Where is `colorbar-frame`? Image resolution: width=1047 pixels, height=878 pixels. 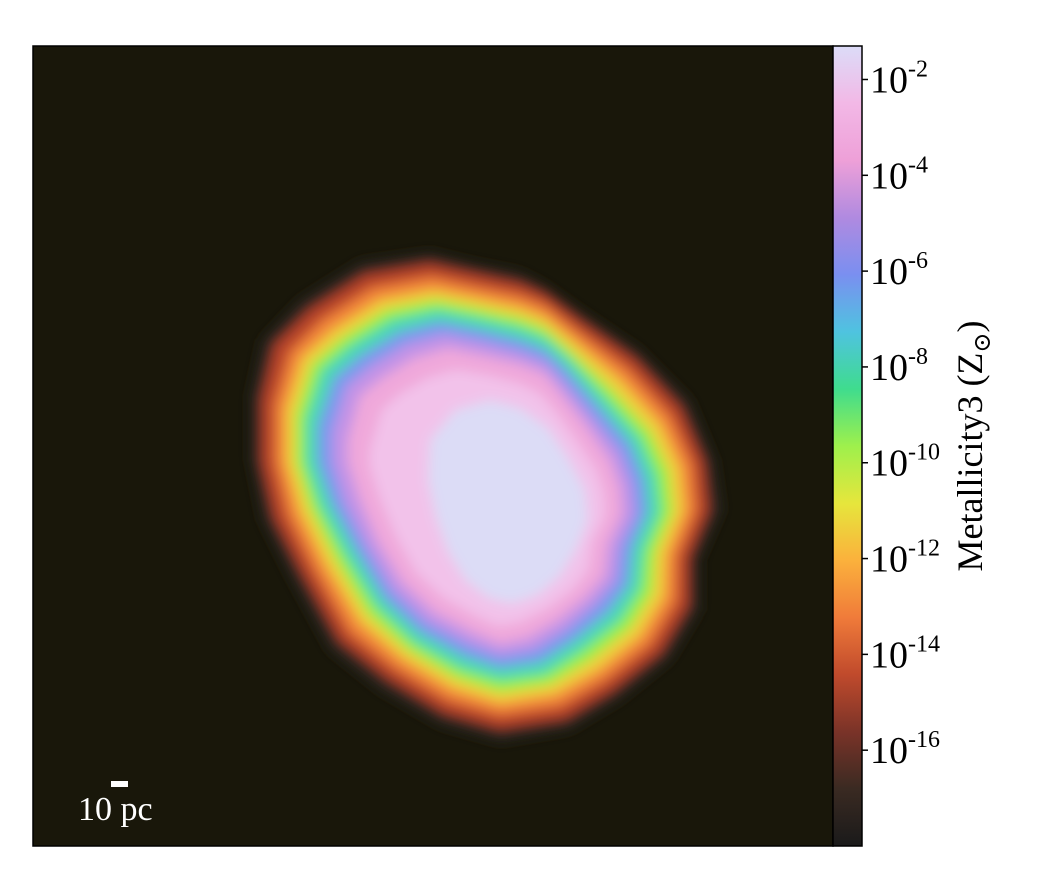
colorbar-frame is located at coordinates (847, 446).